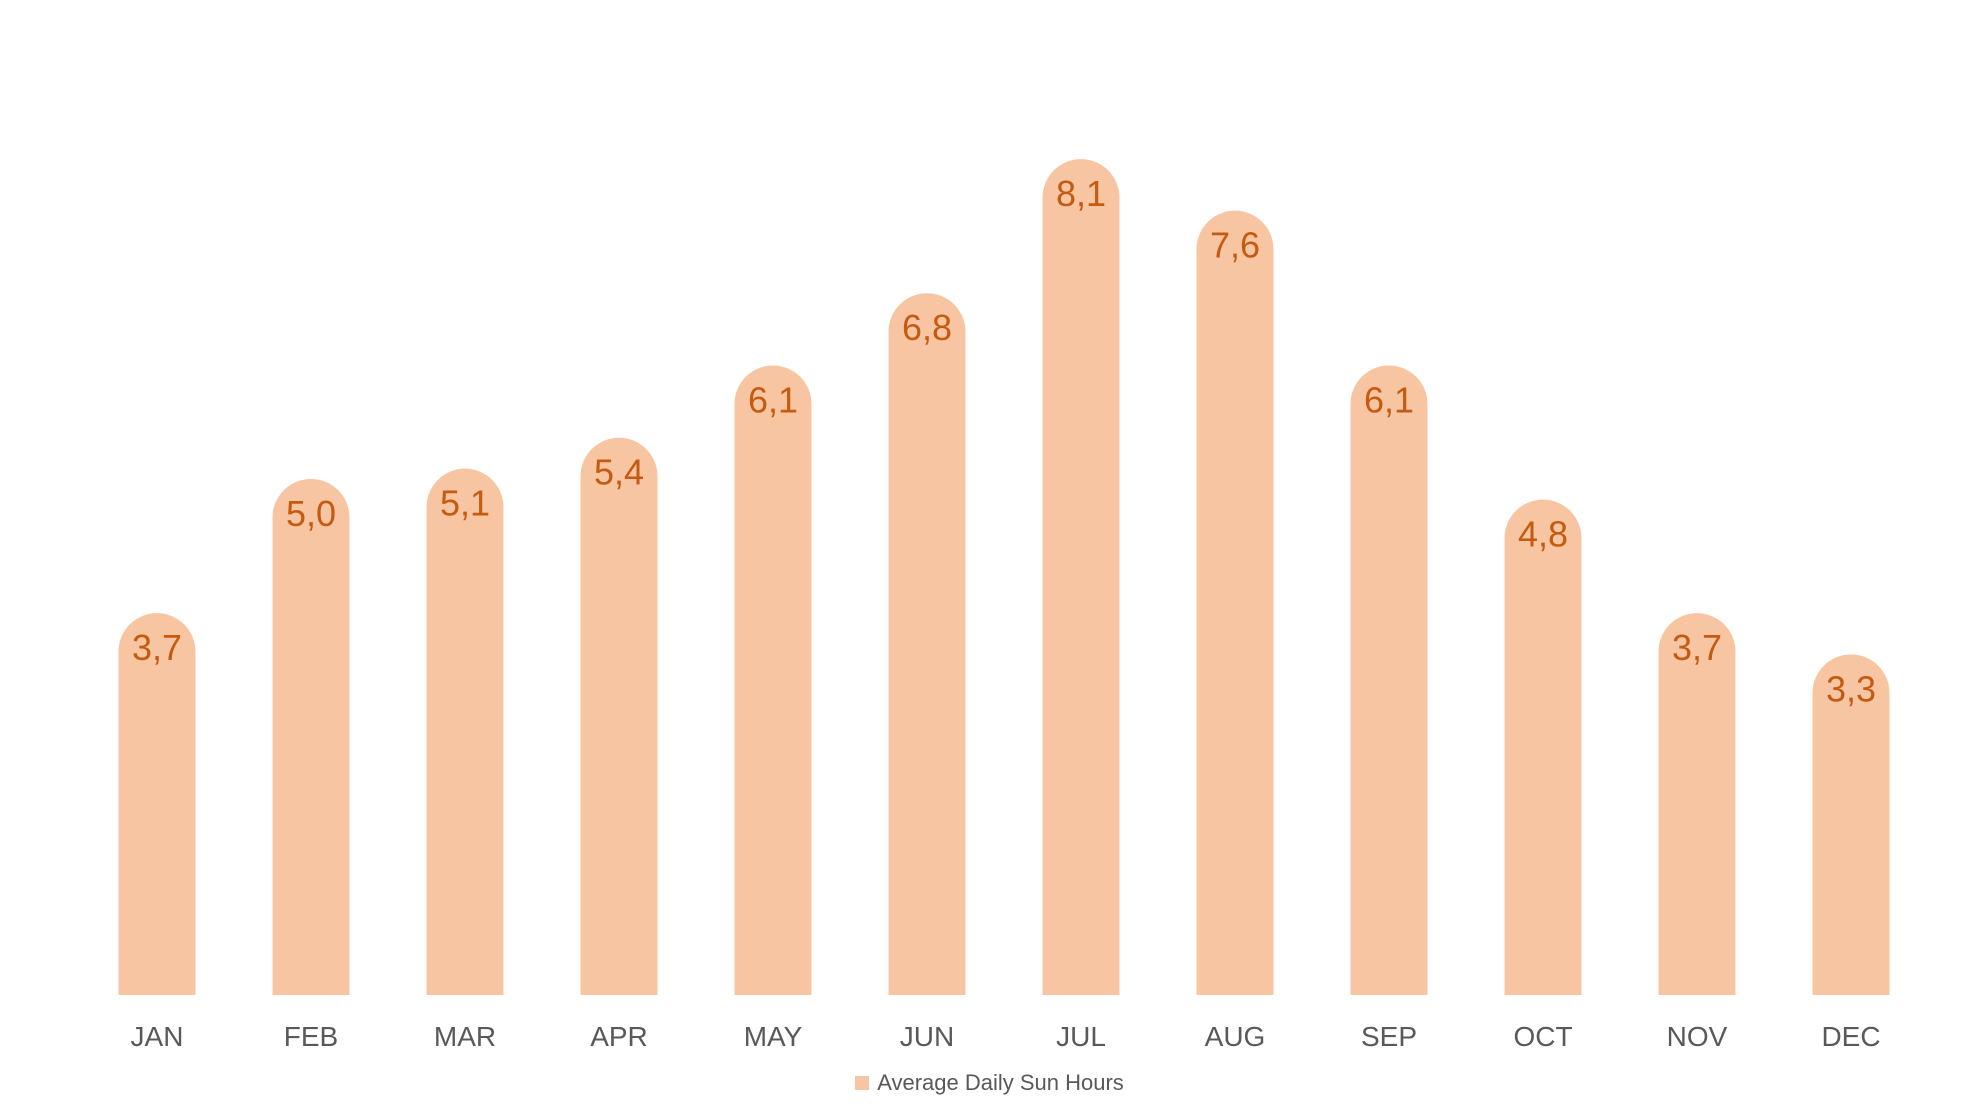 This screenshot has height=1111, width=1979. Describe the element at coordinates (1543, 747) in the screenshot. I see `bar-oct` at that location.